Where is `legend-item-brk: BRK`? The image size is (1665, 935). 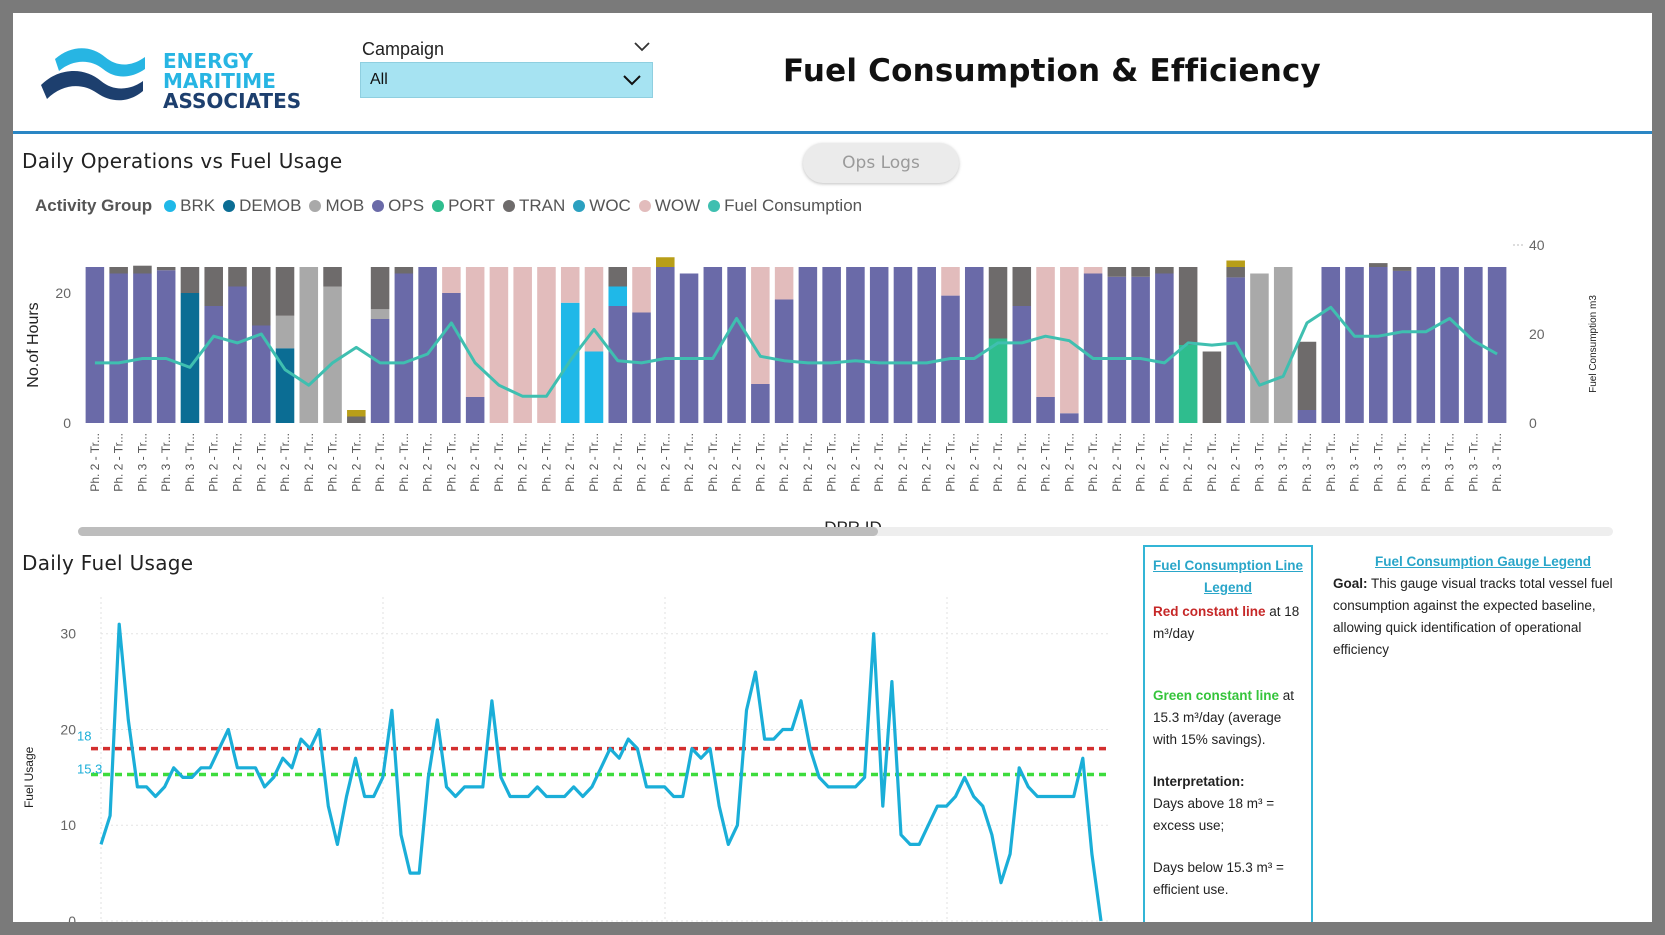
legend-item-brk: BRK is located at coordinates (189, 206).